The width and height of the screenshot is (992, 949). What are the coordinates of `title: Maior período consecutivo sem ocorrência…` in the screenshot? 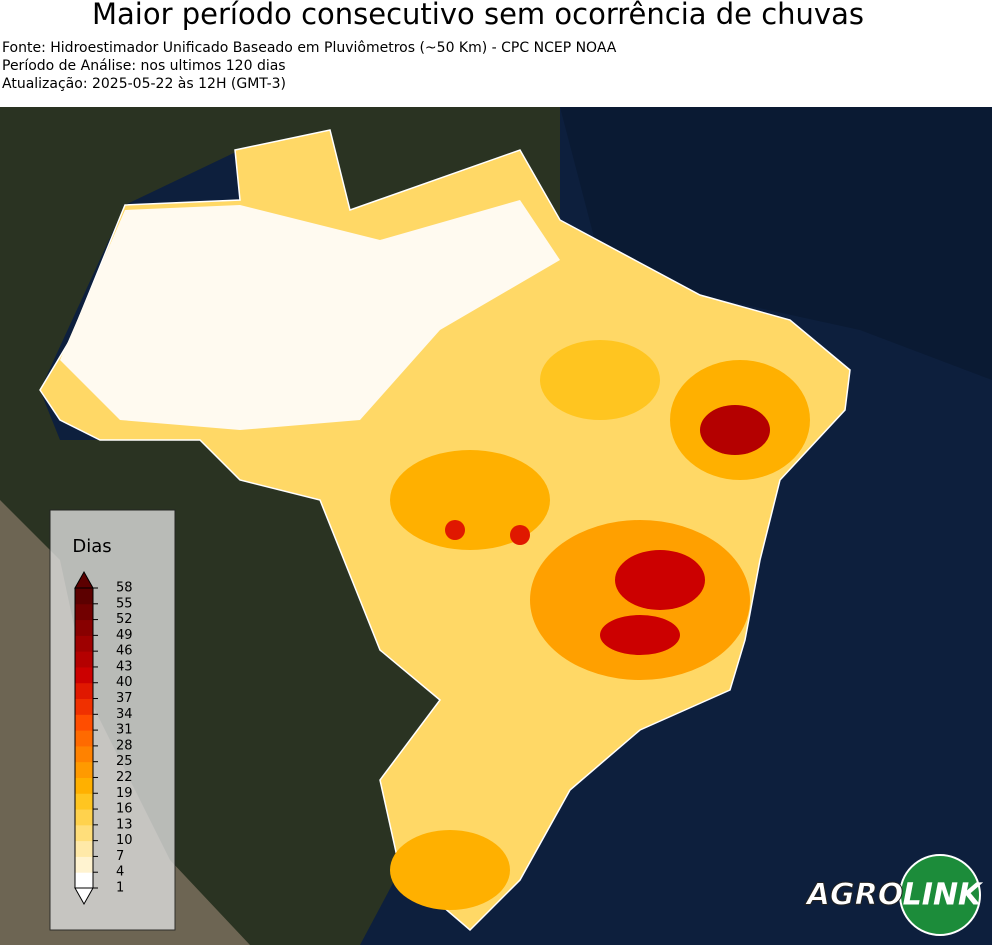 It's located at (478, 15).